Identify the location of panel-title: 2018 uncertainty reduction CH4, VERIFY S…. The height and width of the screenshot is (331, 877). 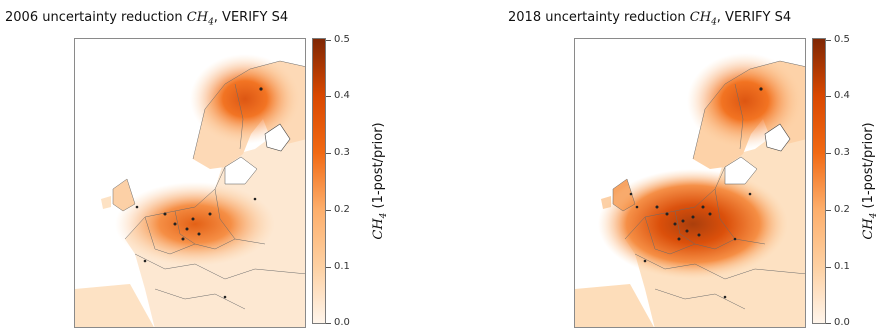
(649, 19).